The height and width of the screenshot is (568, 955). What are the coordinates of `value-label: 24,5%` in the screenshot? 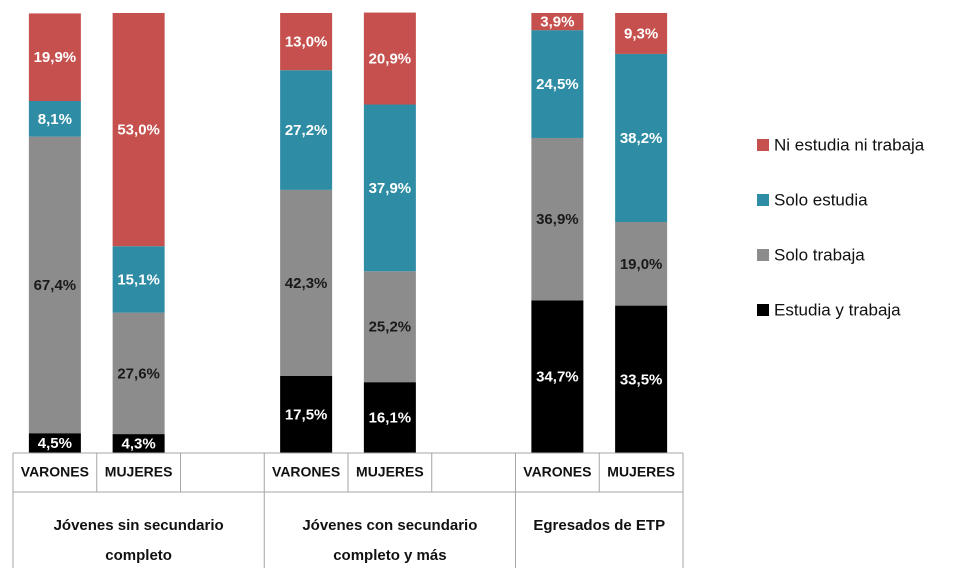 It's located at (557, 84).